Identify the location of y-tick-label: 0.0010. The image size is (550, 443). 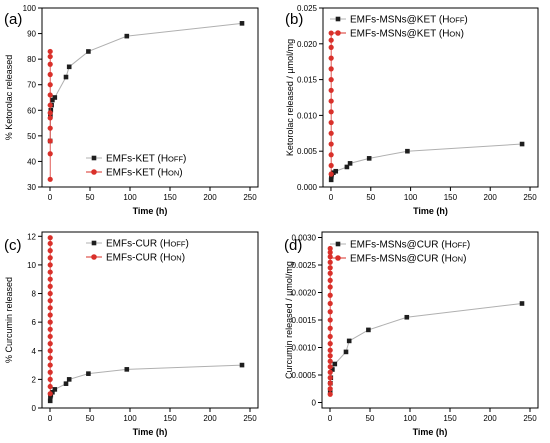
(304, 348).